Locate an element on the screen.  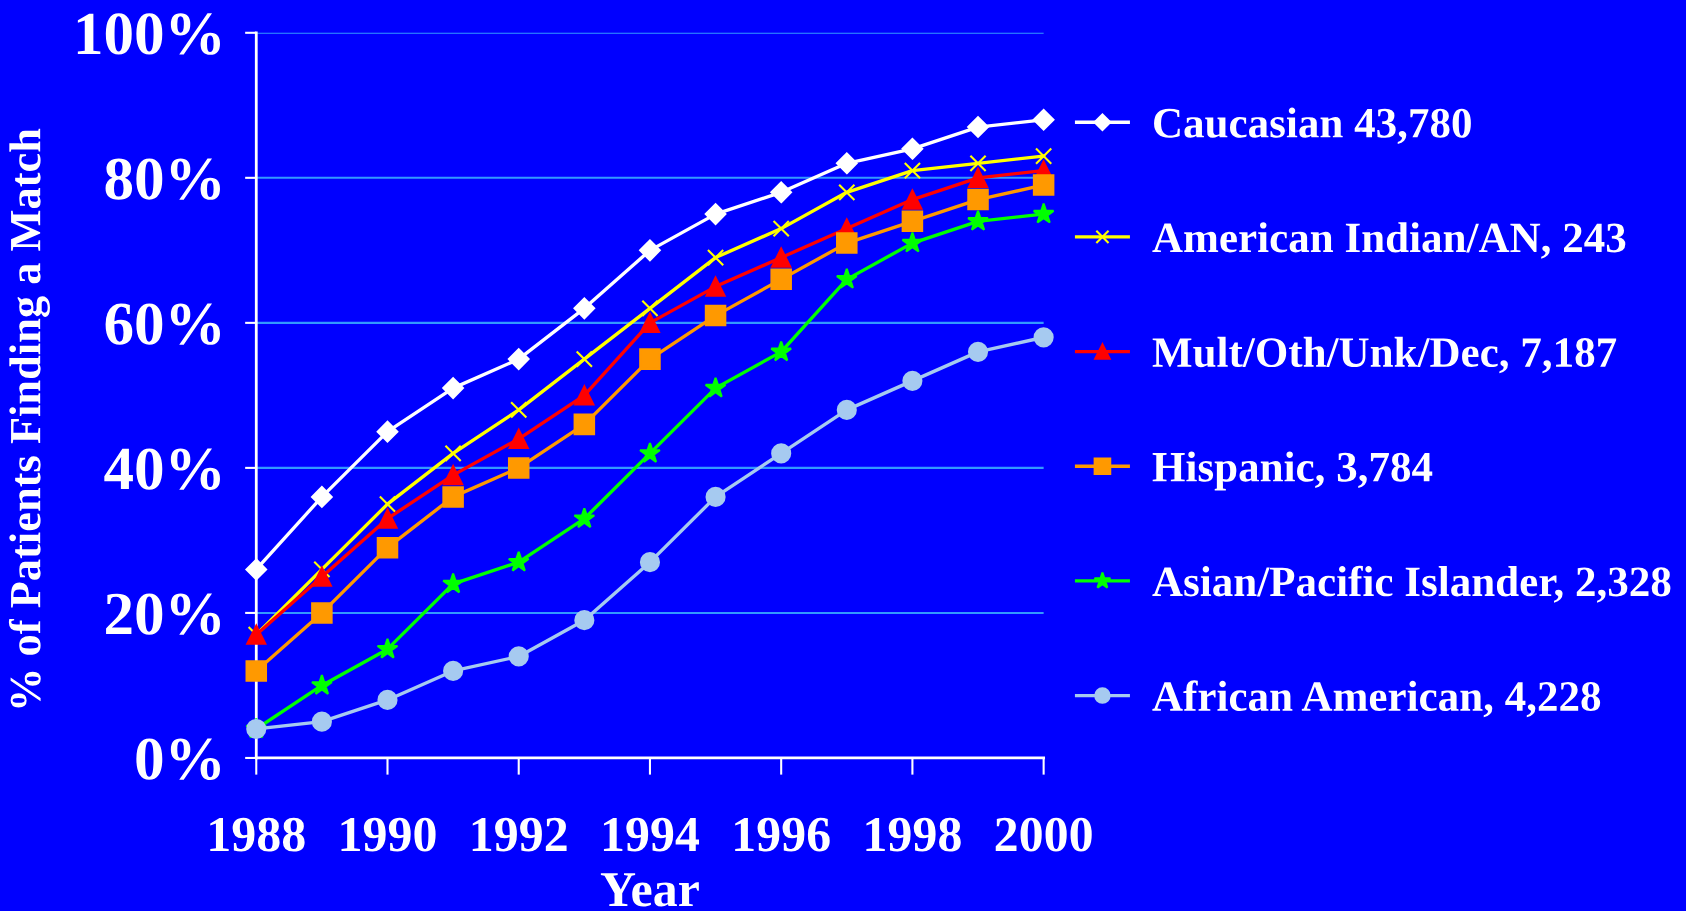
x-tick-label: 2000 is located at coordinates (1043, 834).